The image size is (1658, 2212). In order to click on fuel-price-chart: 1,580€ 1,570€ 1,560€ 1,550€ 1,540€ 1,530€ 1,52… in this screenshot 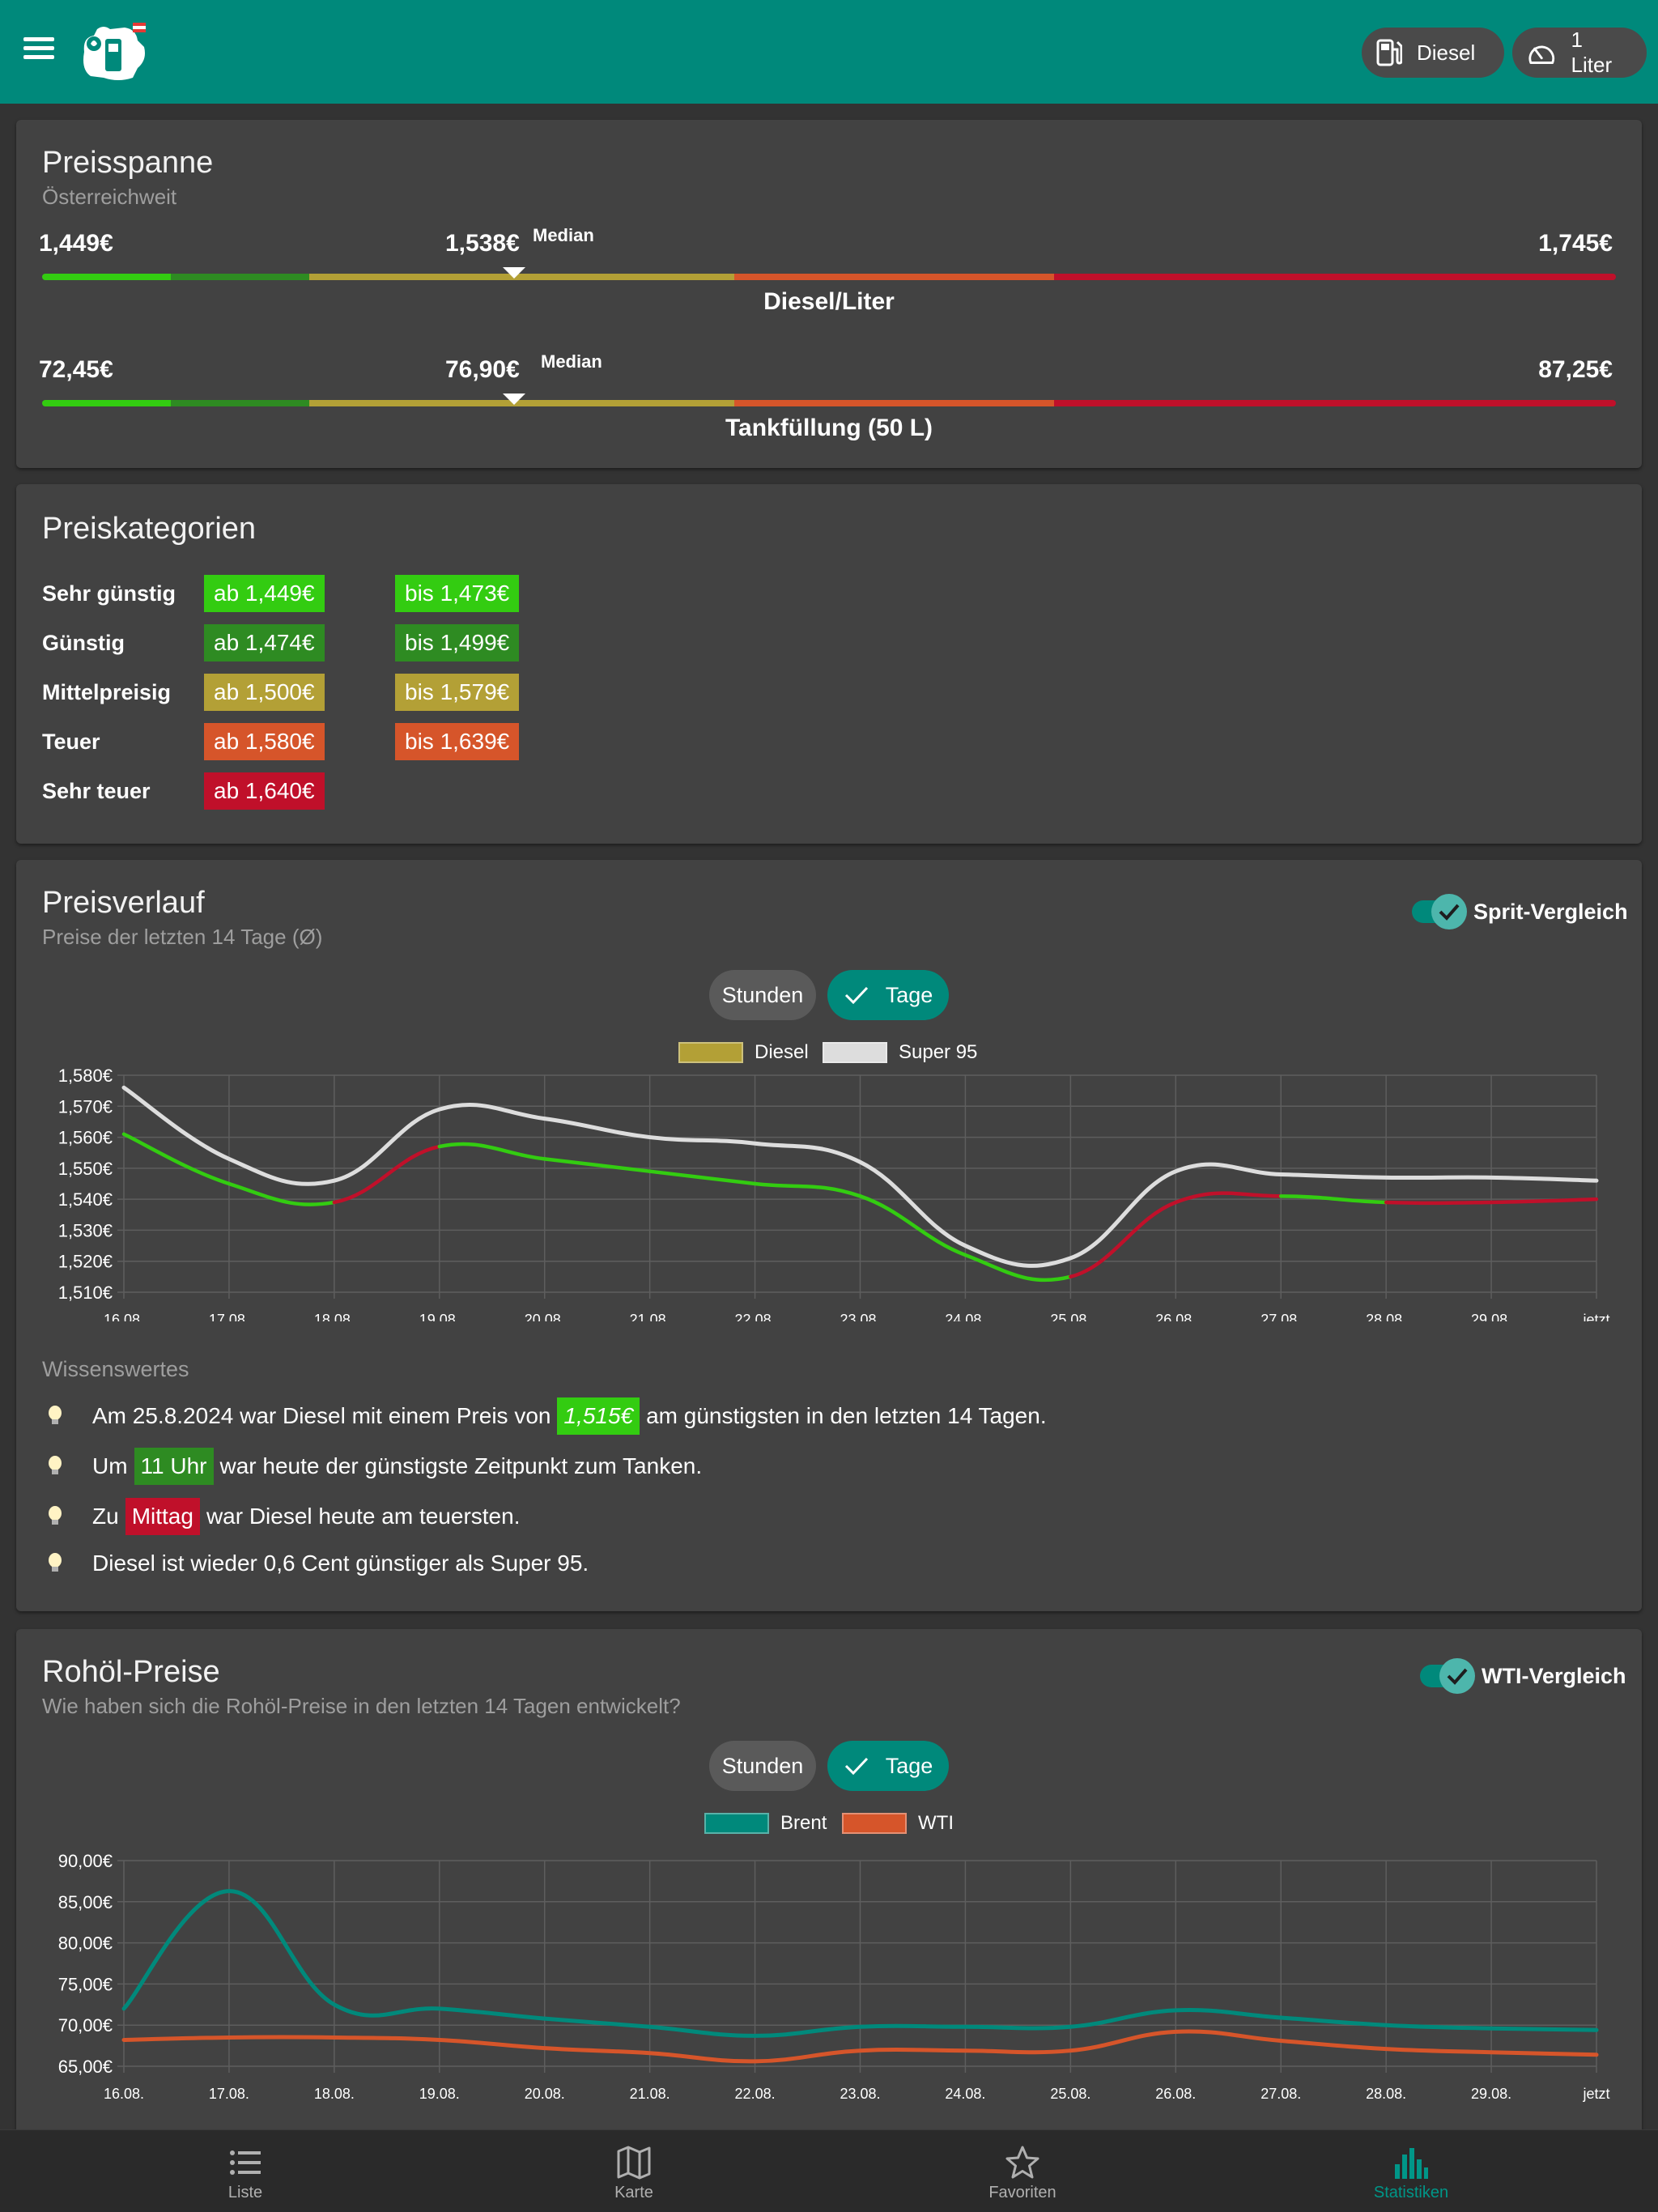, I will do `click(834, 1194)`.